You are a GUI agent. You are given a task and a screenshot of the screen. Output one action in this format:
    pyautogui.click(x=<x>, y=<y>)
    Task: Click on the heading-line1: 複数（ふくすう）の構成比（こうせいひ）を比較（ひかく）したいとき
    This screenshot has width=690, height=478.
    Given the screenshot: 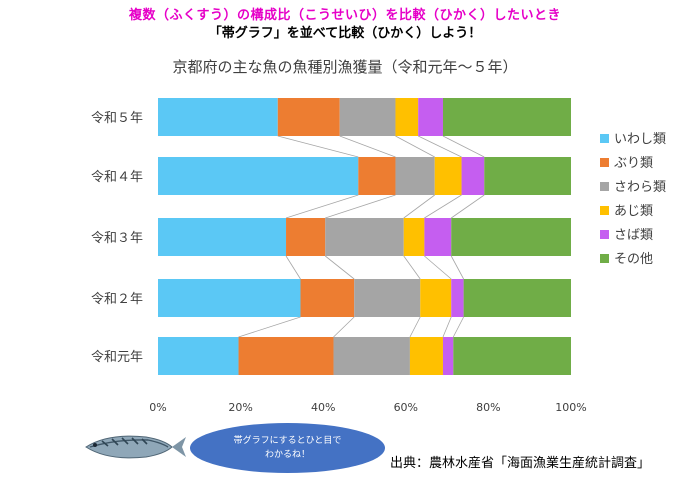 What is the action you would take?
    pyautogui.click(x=344, y=15)
    